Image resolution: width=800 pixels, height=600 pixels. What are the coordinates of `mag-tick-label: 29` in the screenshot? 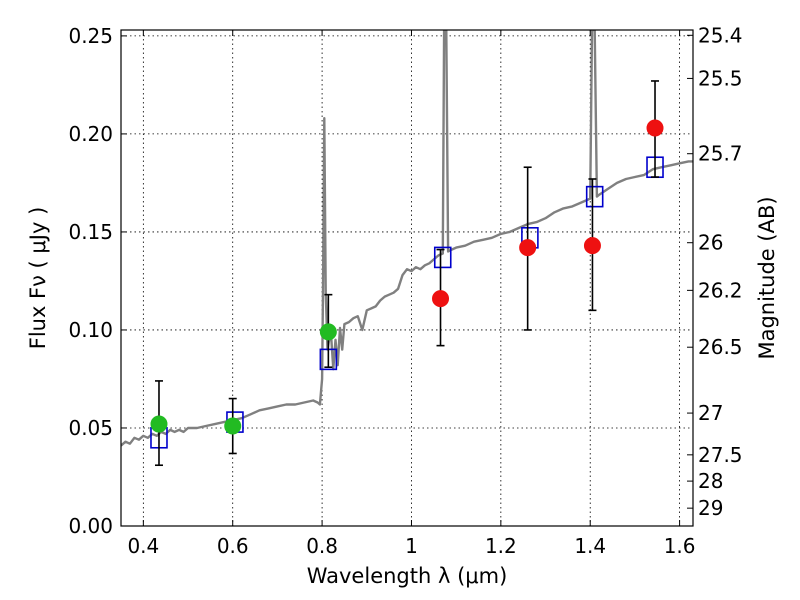 It's located at (710, 508).